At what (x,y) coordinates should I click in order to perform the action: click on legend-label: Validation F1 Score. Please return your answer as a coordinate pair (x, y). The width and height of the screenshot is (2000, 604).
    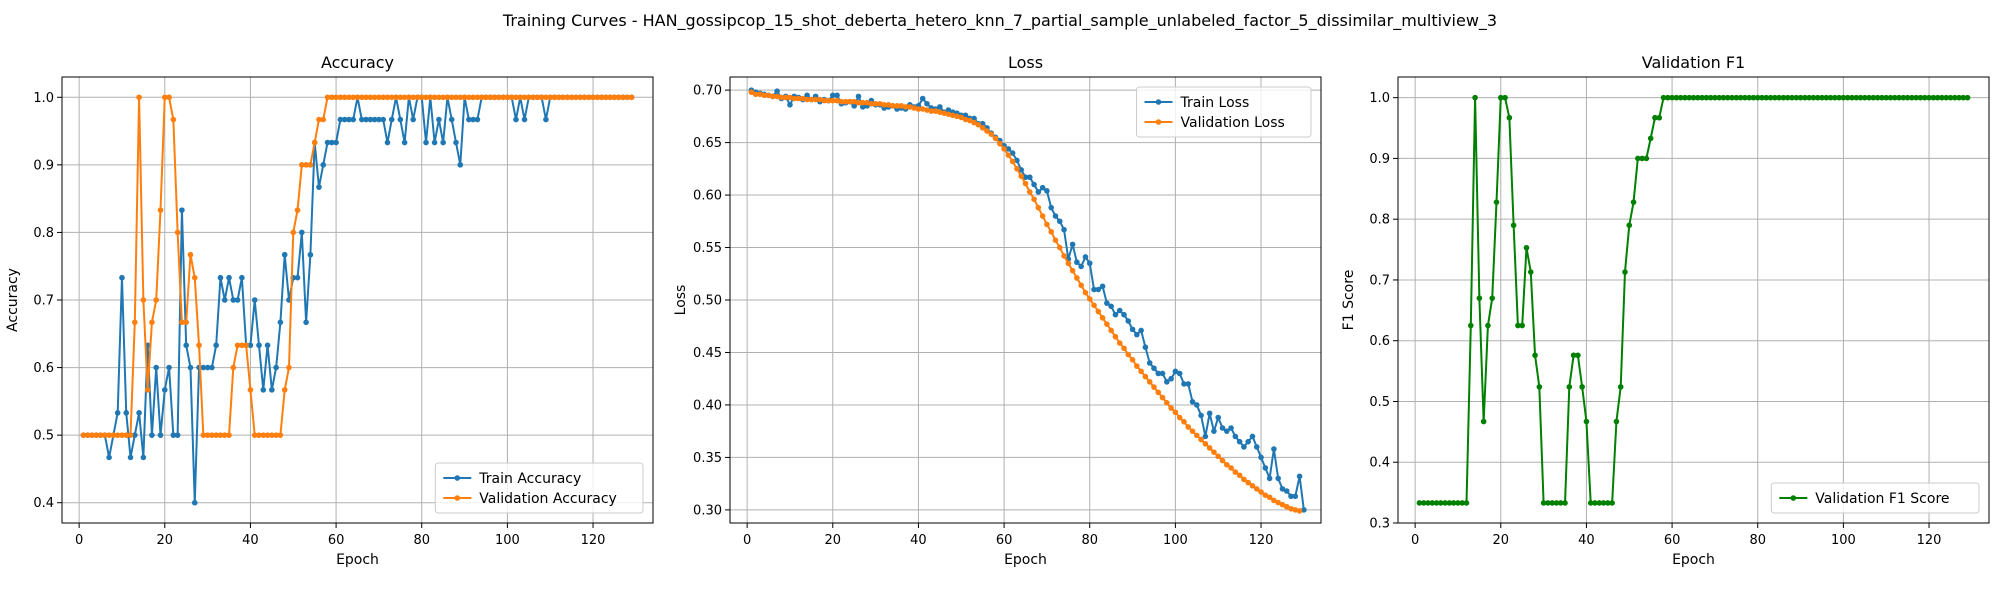
    Looking at the image, I should click on (1882, 499).